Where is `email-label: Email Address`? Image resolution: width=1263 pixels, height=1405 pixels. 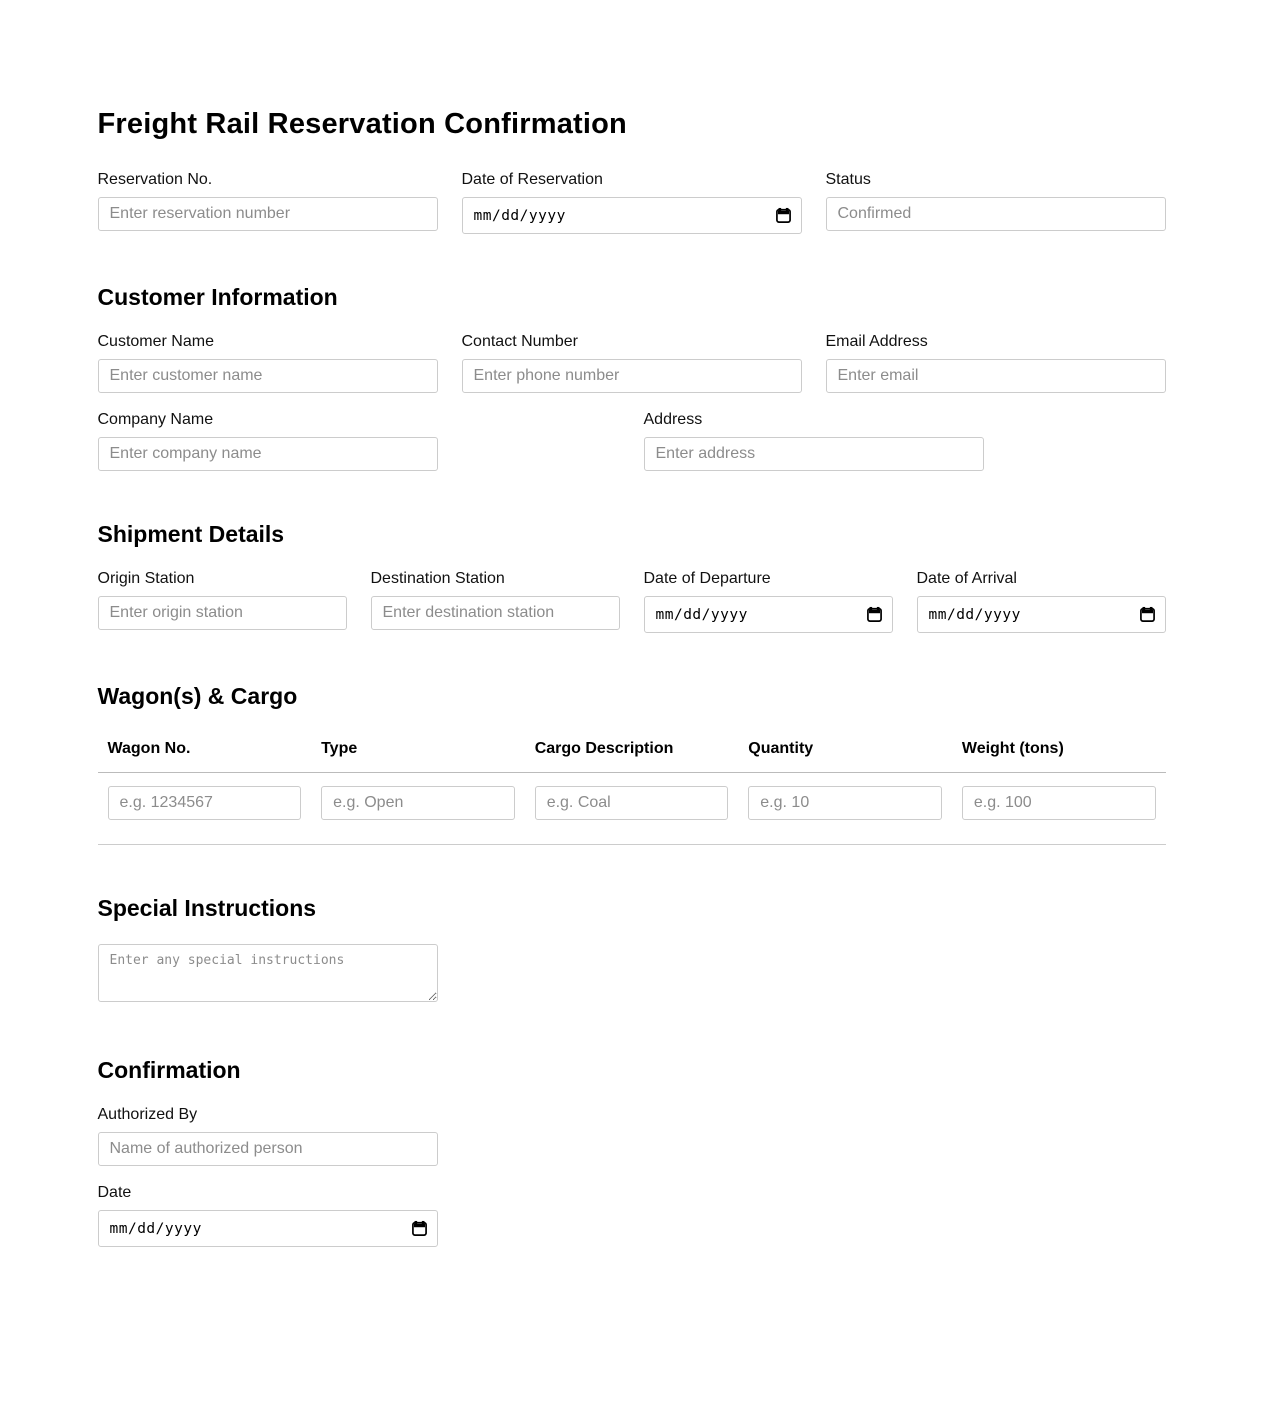 email-label: Email Address is located at coordinates (876, 341).